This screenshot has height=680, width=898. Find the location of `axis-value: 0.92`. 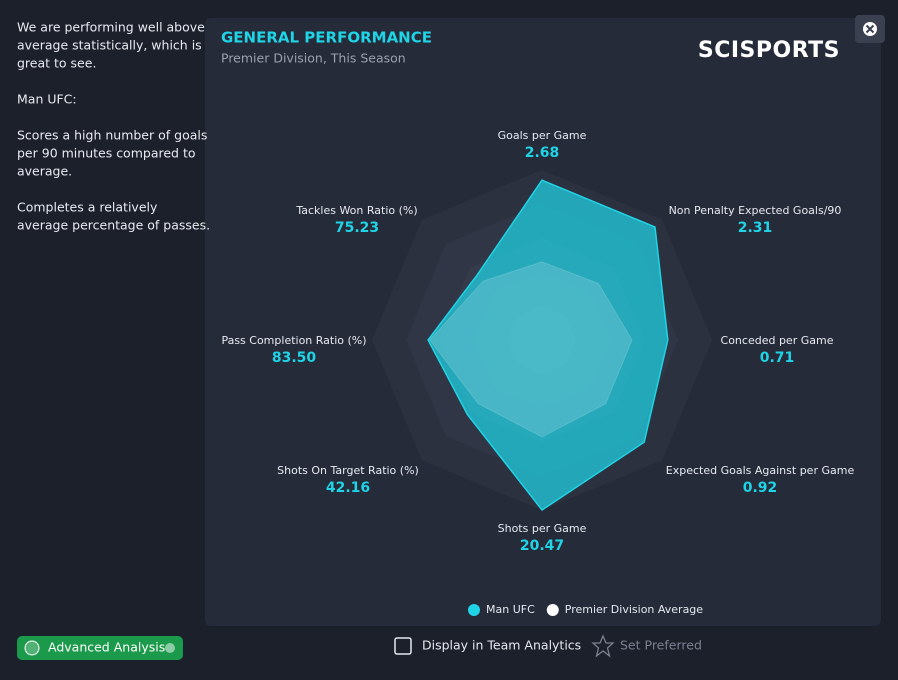

axis-value: 0.92 is located at coordinates (760, 488).